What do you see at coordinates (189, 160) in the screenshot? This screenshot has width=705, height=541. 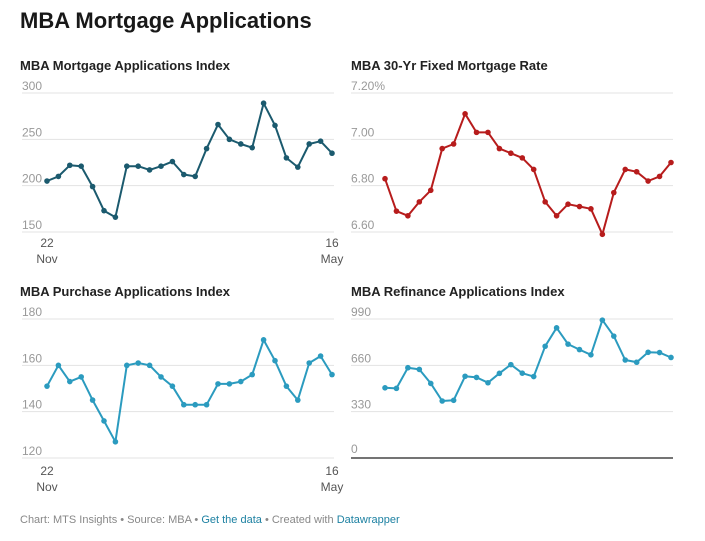 I see `mortgage-index-series-line` at bounding box center [189, 160].